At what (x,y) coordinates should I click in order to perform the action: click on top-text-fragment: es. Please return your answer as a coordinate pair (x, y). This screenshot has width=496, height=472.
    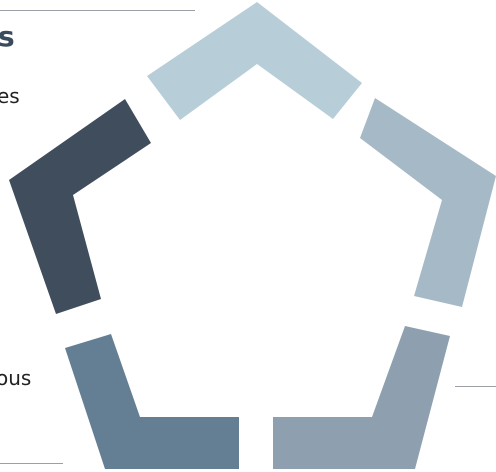
    Looking at the image, I should click on (10, 96).